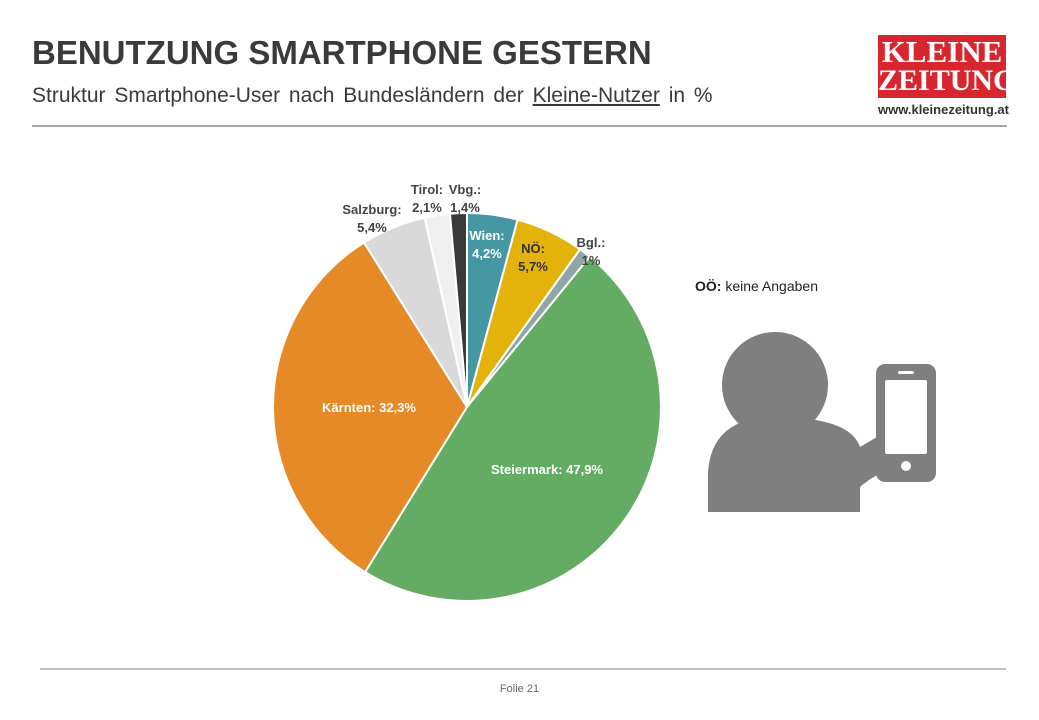 The height and width of the screenshot is (720, 1039). Describe the element at coordinates (371, 218) in the screenshot. I see `data-label: Salzburg: 5,4%` at that location.